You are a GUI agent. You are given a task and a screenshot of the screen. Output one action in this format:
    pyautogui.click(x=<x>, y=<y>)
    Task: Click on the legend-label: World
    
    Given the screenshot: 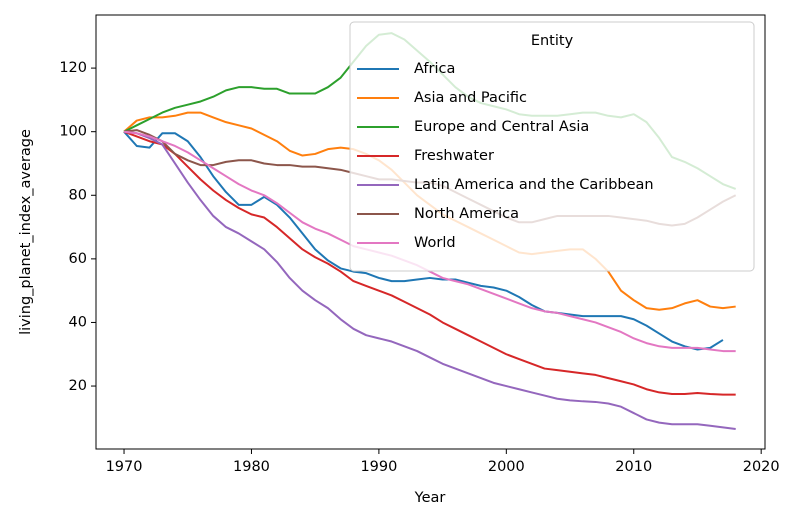 What is the action you would take?
    pyautogui.click(x=435, y=243)
    